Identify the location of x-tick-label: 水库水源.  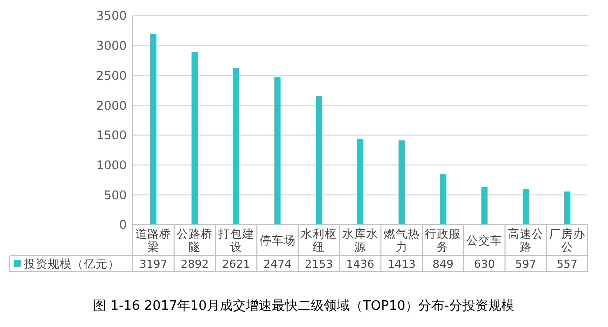
(360, 240).